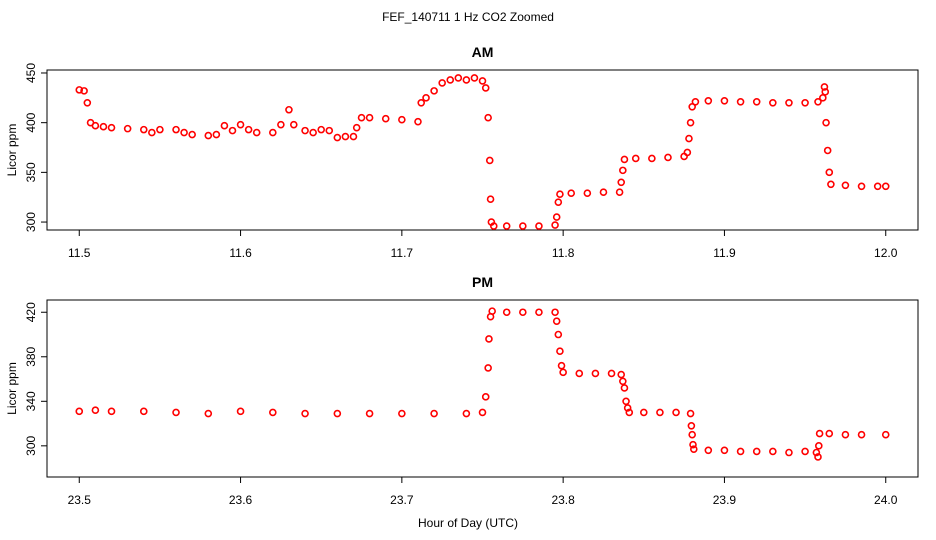 This screenshot has height=540, width=936. I want to click on y-tick-label: 380, so click(31, 356).